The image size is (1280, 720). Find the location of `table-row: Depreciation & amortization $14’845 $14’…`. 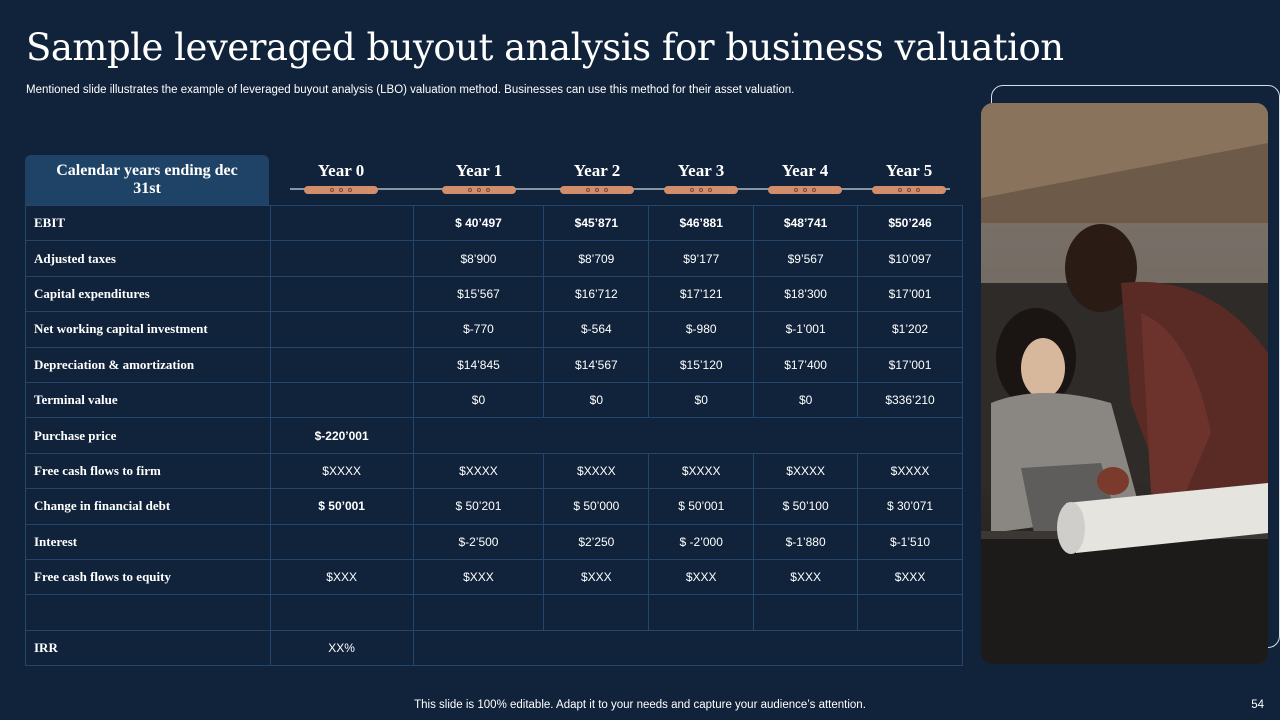

table-row: Depreciation & amortization $14’845 $14’… is located at coordinates (494, 364).